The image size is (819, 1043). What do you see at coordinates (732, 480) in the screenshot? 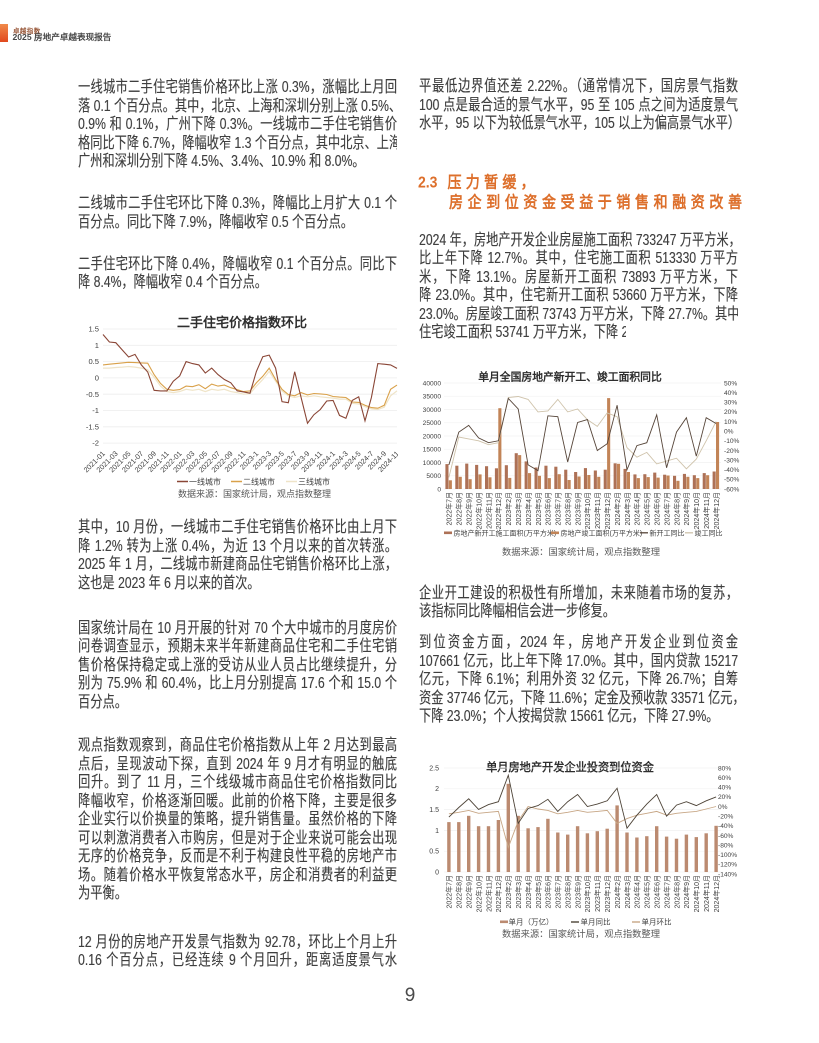
I see `svg-text: -50%` at bounding box center [732, 480].